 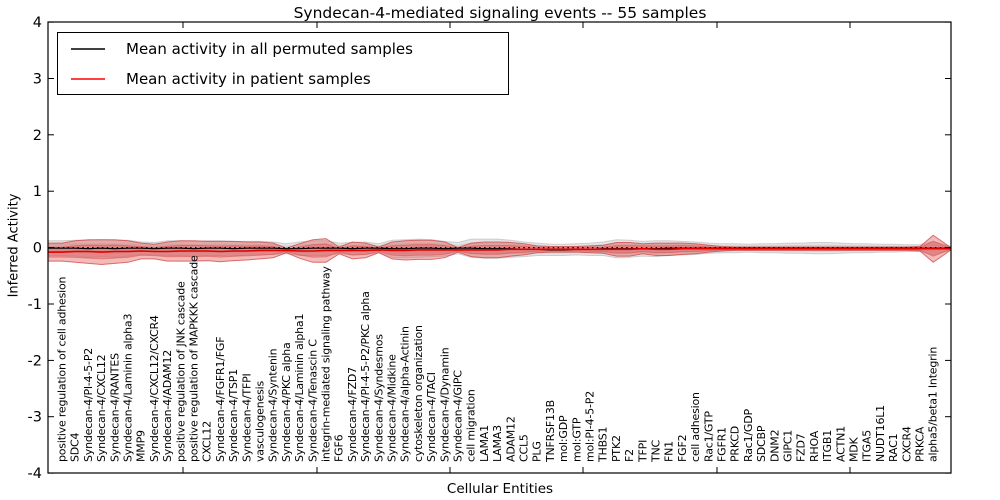 I want to click on x-tick-label: Syndecan-4/TFPI, so click(x=246, y=417).